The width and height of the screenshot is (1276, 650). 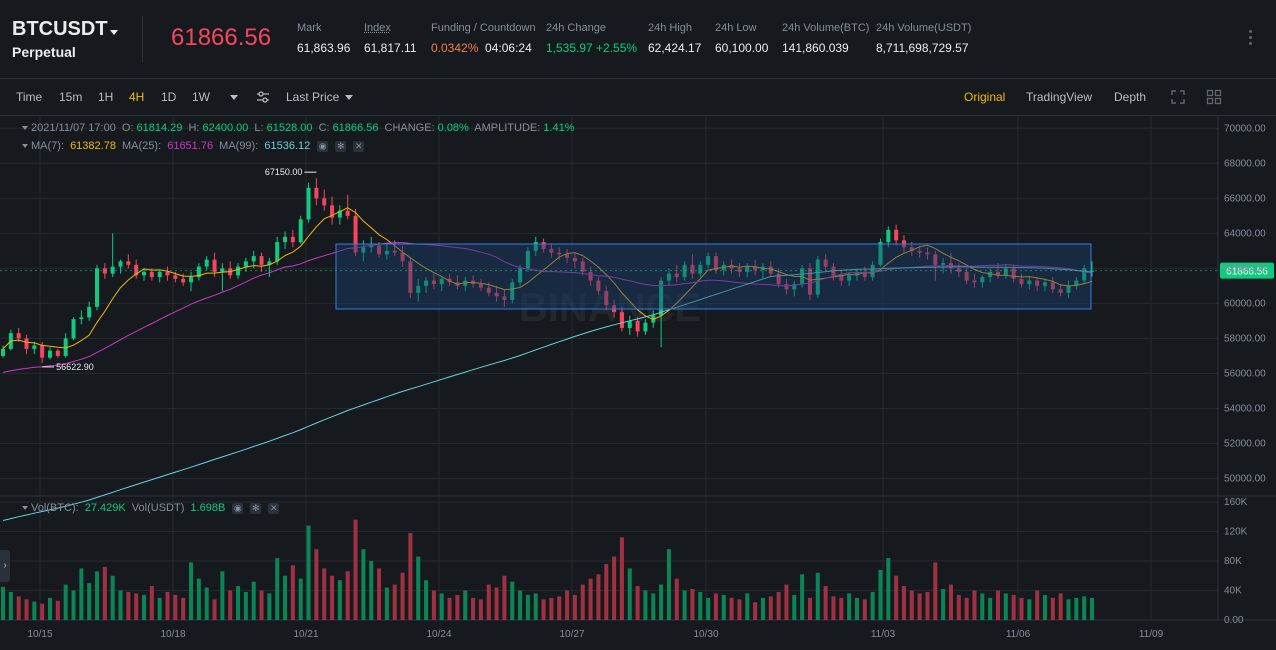 What do you see at coordinates (1247, 272) in the screenshot?
I see `last-price-tag-label: 61866.56` at bounding box center [1247, 272].